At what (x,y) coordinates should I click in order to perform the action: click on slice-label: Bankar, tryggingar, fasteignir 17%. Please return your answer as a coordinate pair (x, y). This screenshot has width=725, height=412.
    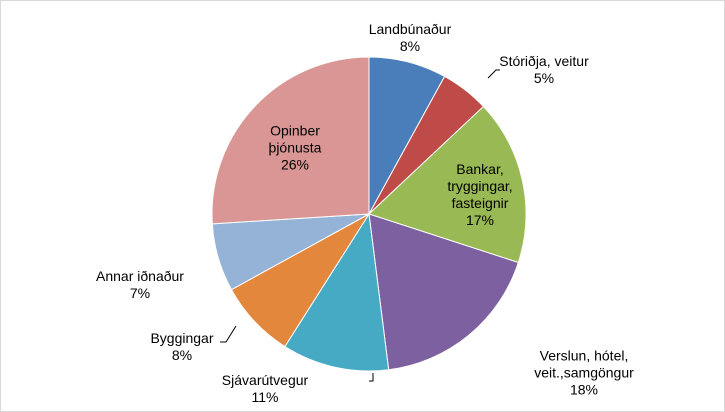
    Looking at the image, I should click on (480, 195).